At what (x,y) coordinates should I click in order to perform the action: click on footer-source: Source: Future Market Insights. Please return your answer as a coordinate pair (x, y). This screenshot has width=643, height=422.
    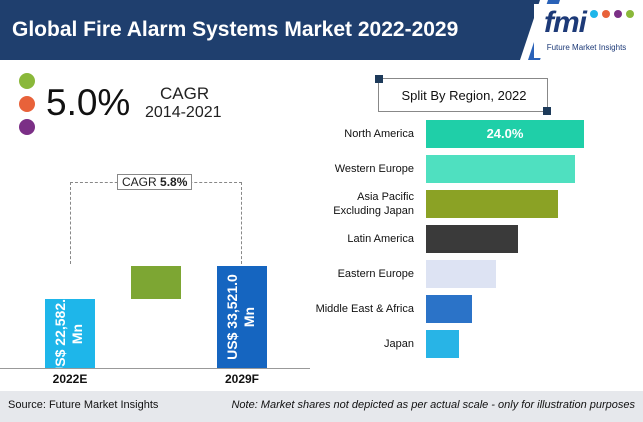
    Looking at the image, I should click on (83, 405).